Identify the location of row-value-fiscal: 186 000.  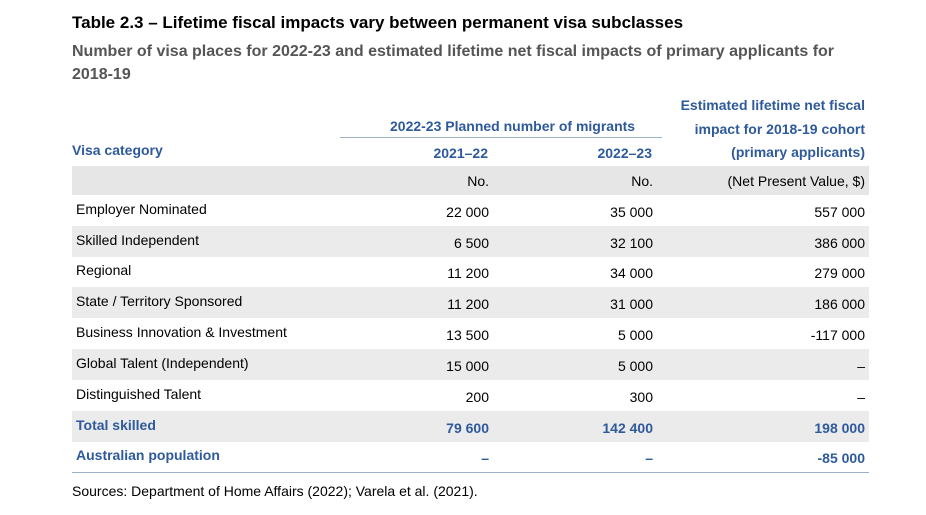
(839, 304).